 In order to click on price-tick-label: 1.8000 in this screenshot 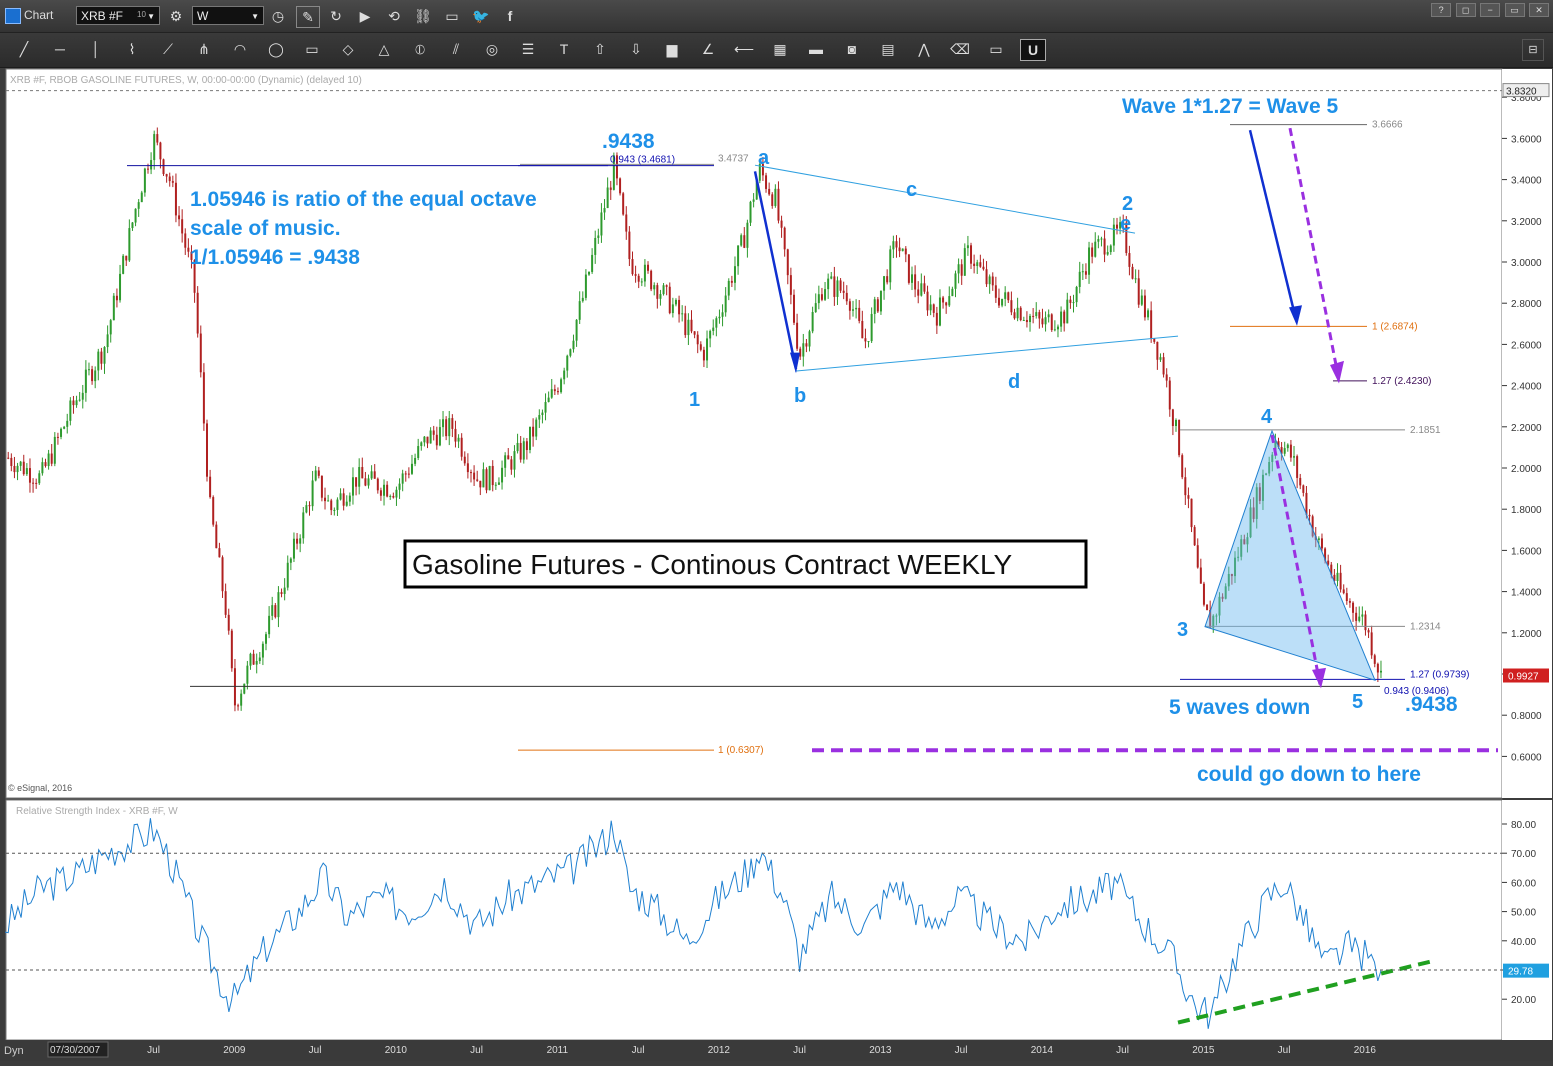, I will do `click(1526, 510)`.